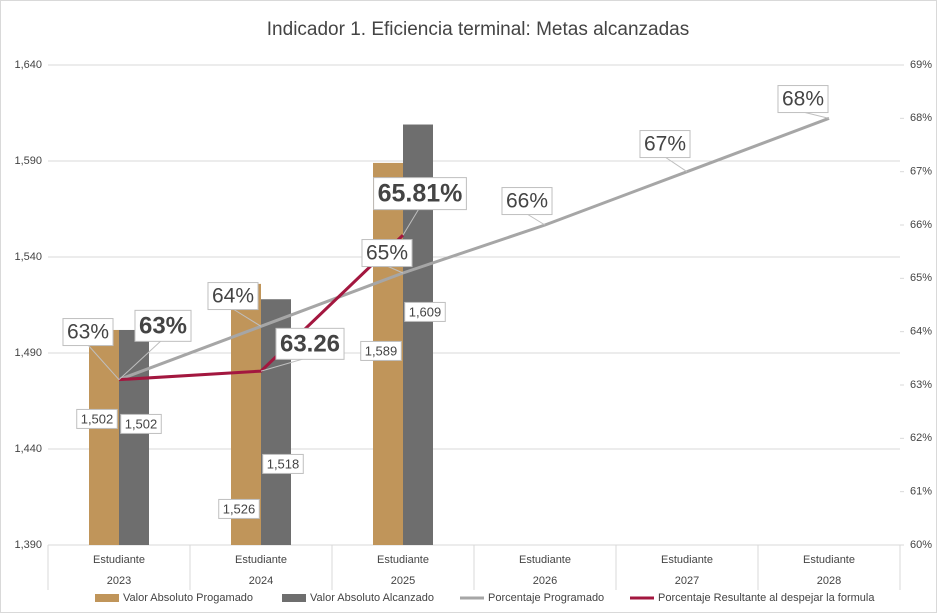  I want to click on y-tick-label: 1,490, so click(28, 353).